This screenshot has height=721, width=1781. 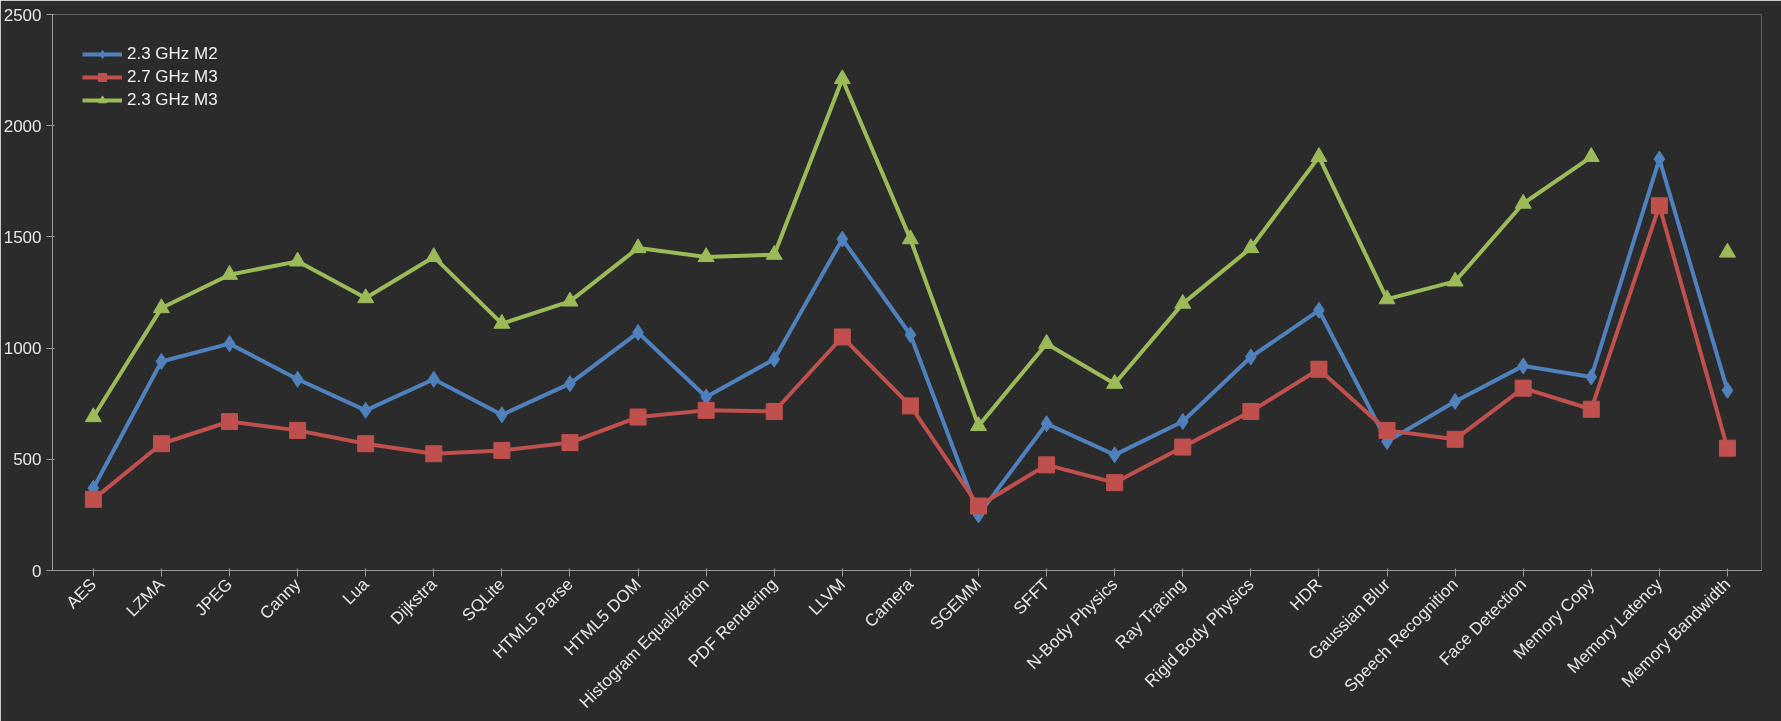 I want to click on y-tick-label: 0, so click(x=37, y=571).